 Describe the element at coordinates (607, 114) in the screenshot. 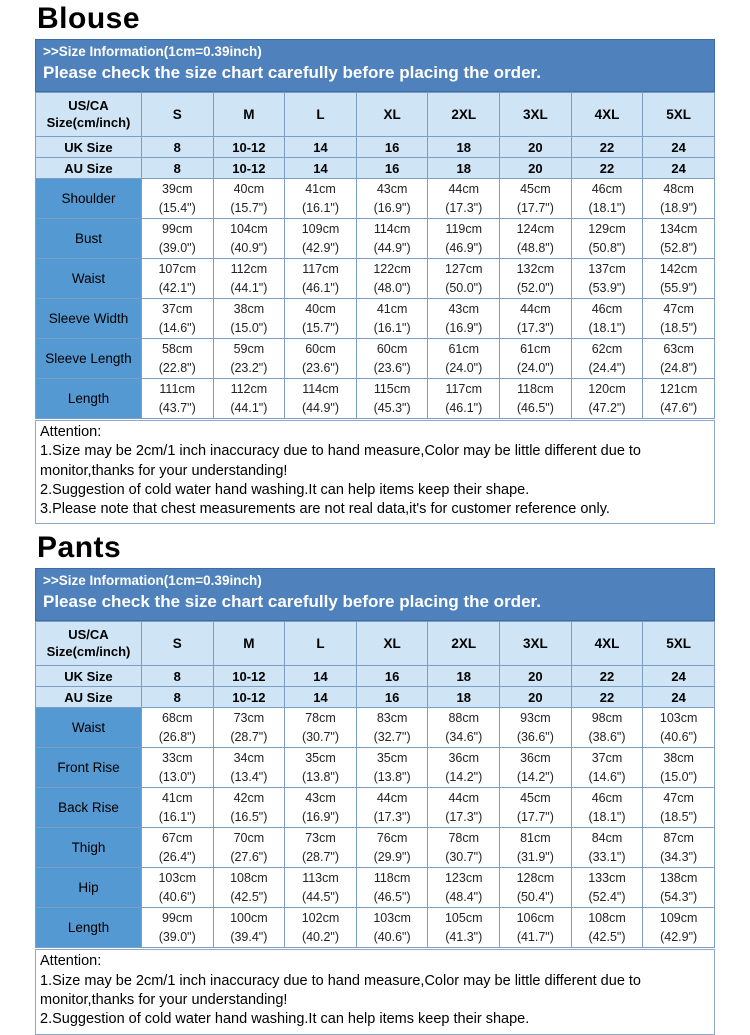

I see `size-column-header: 4XL` at that location.